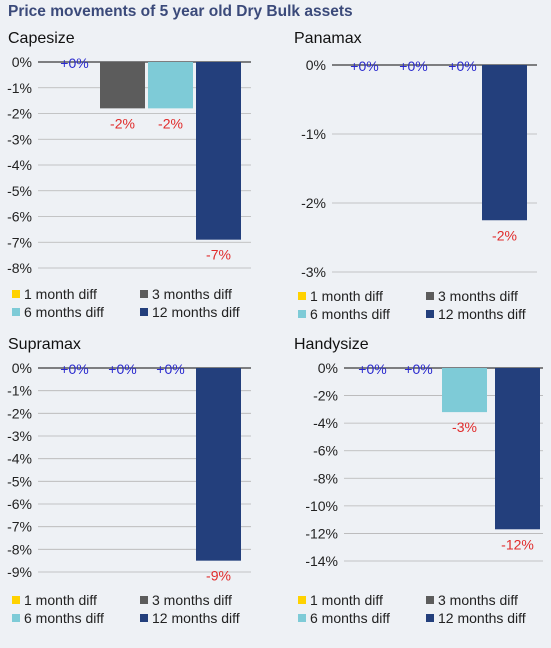 This screenshot has height=648, width=551. I want to click on data-label: -7%, so click(218, 255).